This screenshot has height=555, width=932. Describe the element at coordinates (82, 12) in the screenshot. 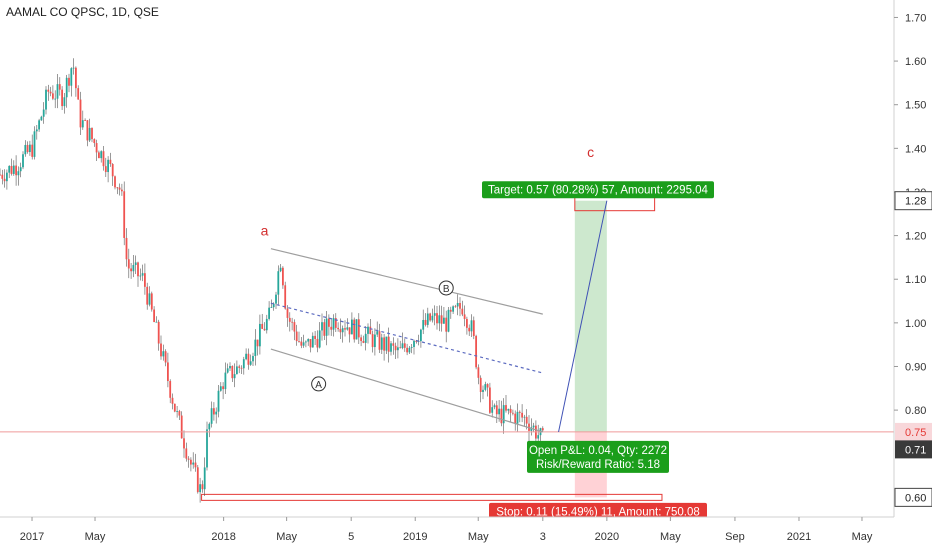

I see `symbol-title: AAMAL CO QPSC, 1D, QSE` at that location.